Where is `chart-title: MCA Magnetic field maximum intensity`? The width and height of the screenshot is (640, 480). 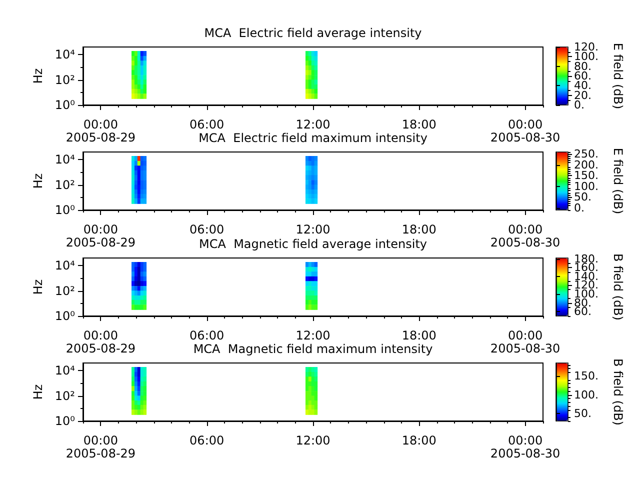
chart-title: MCA Magnetic field maximum intensity is located at coordinates (313, 349).